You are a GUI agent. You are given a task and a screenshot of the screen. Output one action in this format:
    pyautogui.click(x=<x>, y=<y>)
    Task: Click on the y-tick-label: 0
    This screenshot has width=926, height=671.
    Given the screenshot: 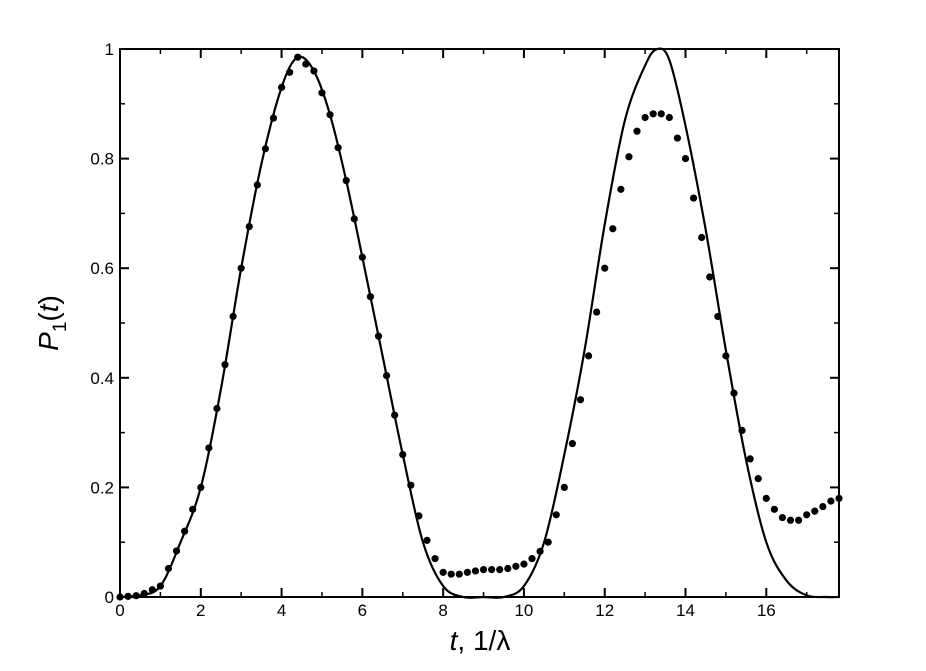 What is the action you would take?
    pyautogui.click(x=109, y=597)
    